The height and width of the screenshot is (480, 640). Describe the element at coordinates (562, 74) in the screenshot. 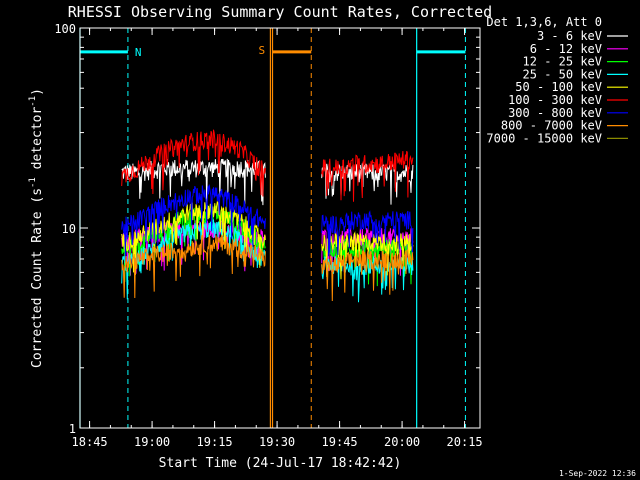

I see `legend-label-3: 25 - 50 keV` at that location.